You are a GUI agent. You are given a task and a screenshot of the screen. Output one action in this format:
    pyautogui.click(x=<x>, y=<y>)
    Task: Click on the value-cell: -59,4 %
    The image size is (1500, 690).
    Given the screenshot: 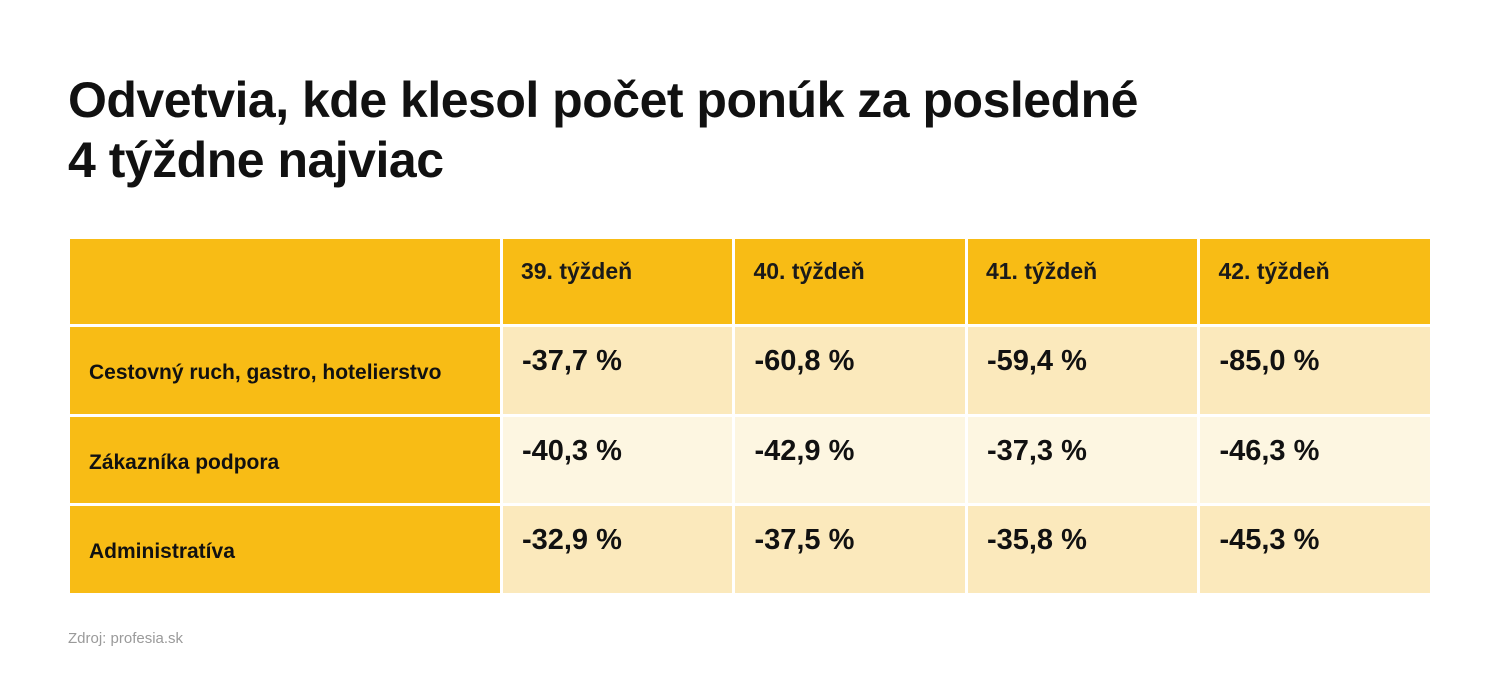 What is the action you would take?
    pyautogui.click(x=1082, y=370)
    